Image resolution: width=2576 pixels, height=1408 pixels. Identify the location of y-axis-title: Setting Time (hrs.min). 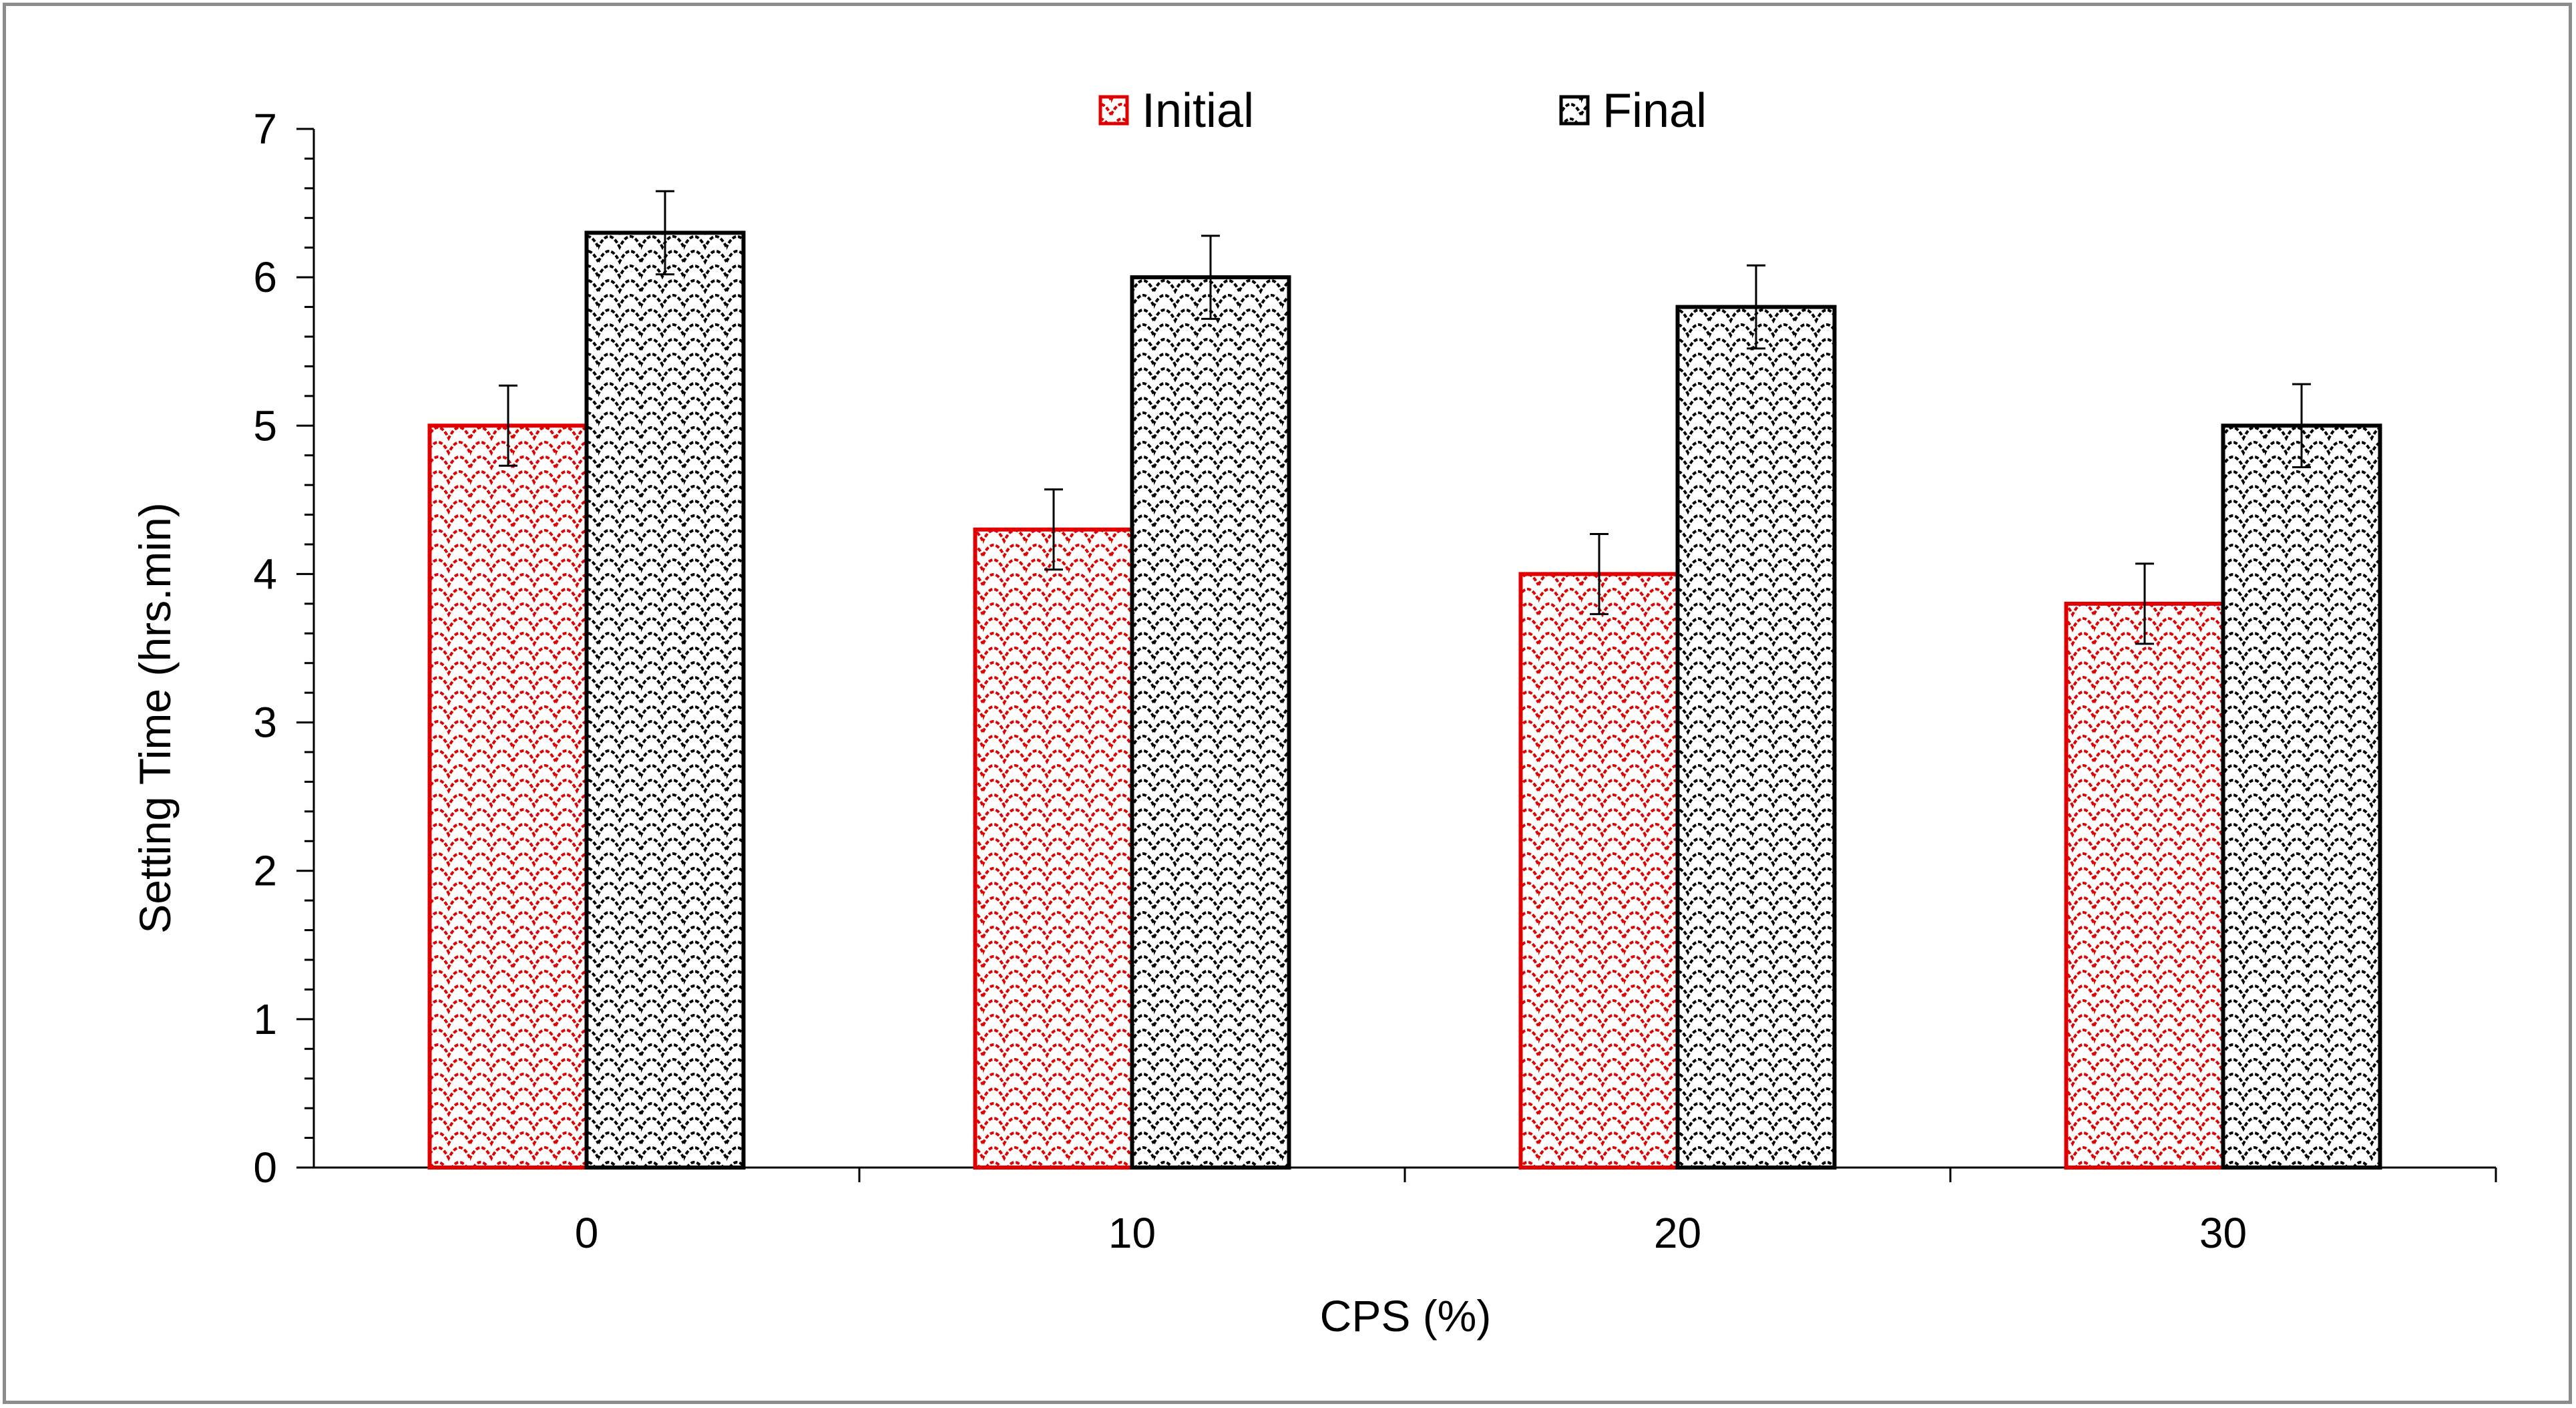
(155, 718).